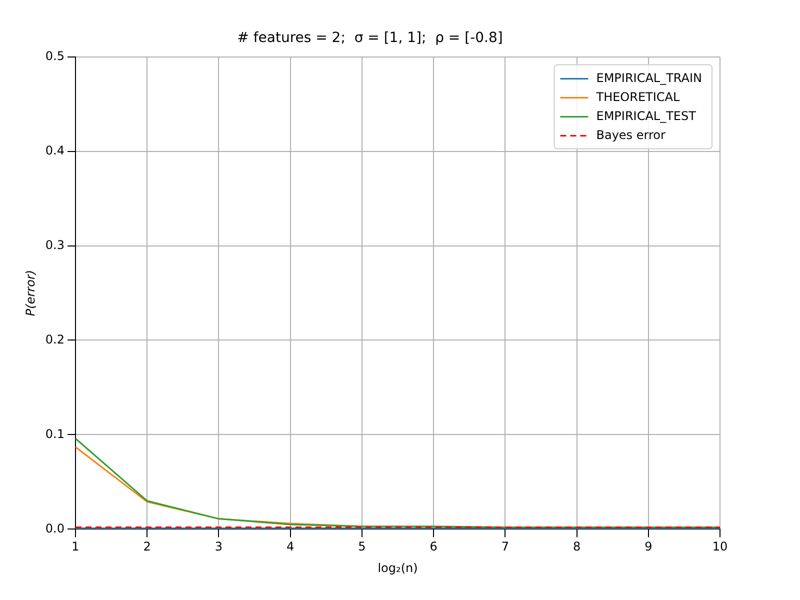  What do you see at coordinates (648, 547) in the screenshot?
I see `x-tick-label: 9` at bounding box center [648, 547].